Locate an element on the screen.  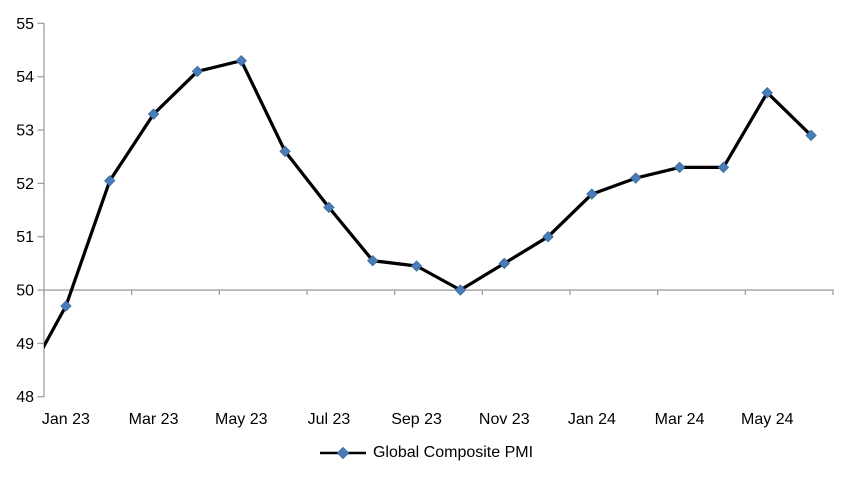
x-tick-label: May 24 is located at coordinates (767, 419).